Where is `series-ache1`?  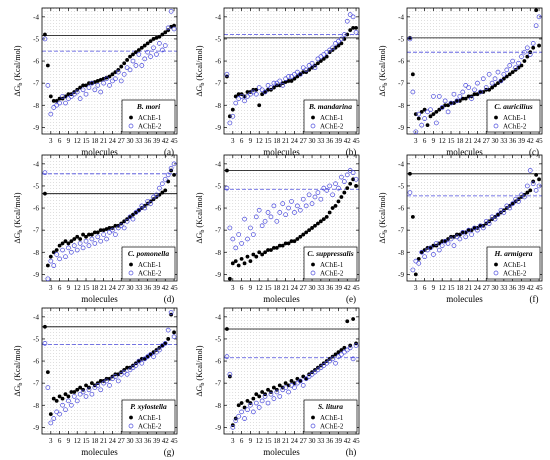
series-ache1 is located at coordinates (474, 224).